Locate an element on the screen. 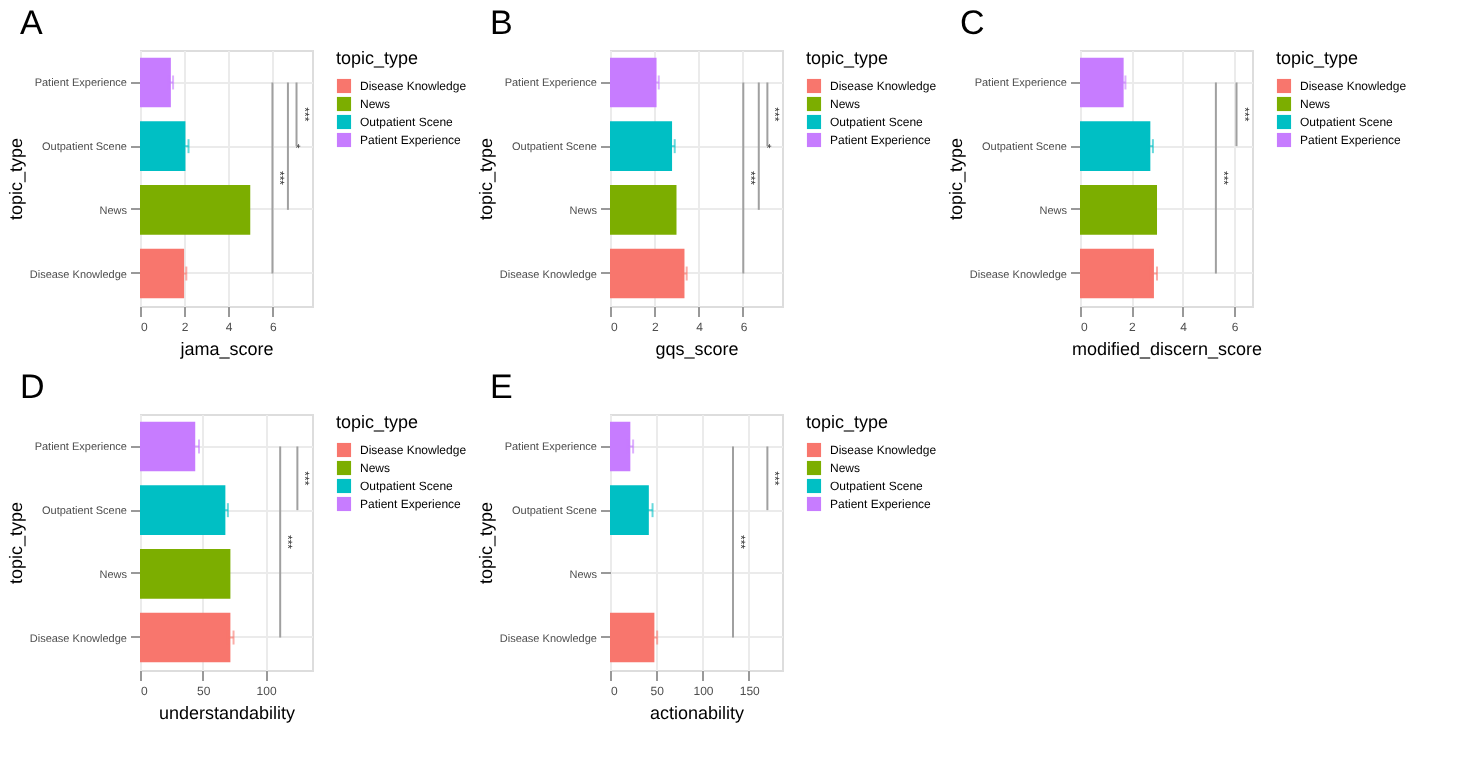 The width and height of the screenshot is (1474, 780). x-axis-title: modified_discern_score is located at coordinates (1167, 349).